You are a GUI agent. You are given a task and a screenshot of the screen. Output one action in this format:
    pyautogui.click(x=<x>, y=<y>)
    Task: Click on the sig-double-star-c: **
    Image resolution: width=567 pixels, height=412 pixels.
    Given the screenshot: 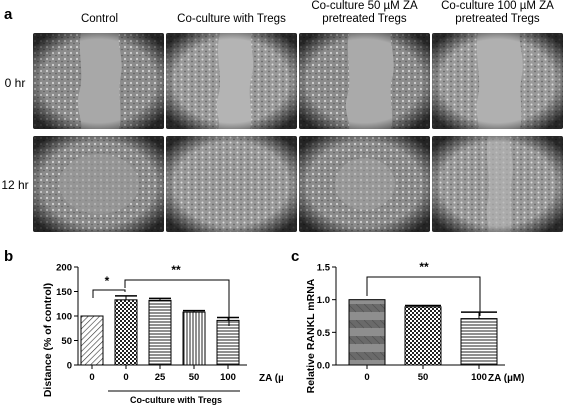 What is the action you would take?
    pyautogui.click(x=424, y=267)
    